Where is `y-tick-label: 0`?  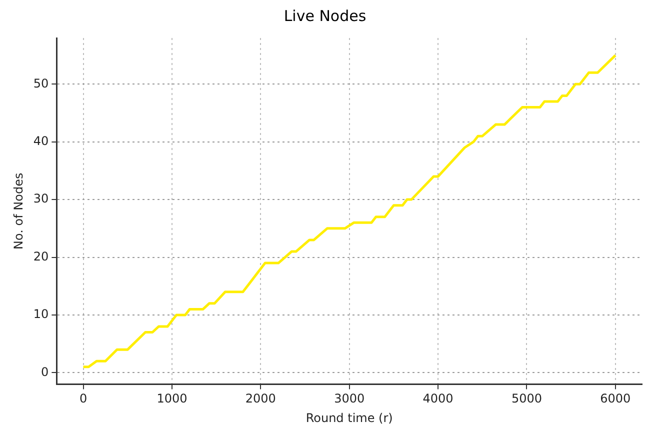
y-tick-label: 0 is located at coordinates (45, 371).